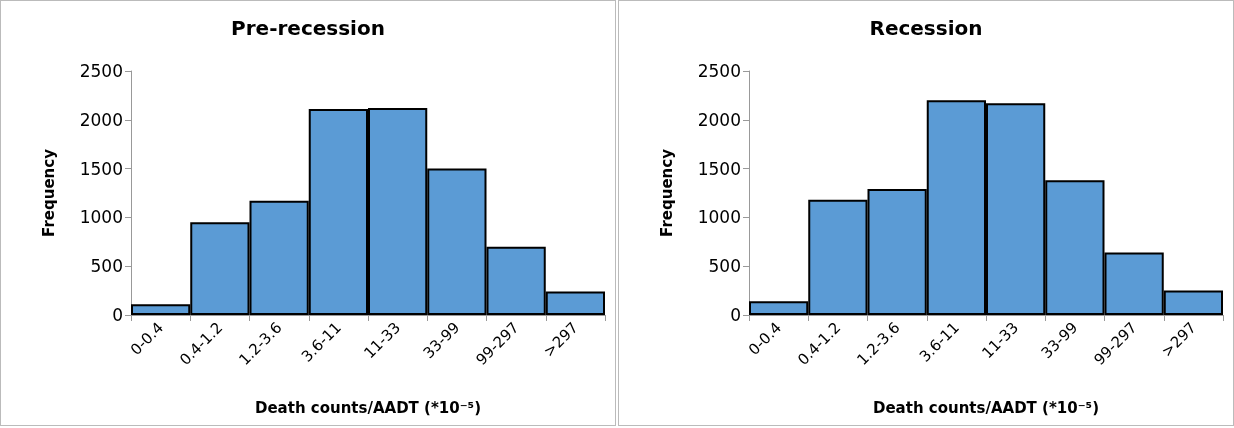 The height and width of the screenshot is (428, 1234). I want to click on chart-title: Pre-recession, so click(308, 28).